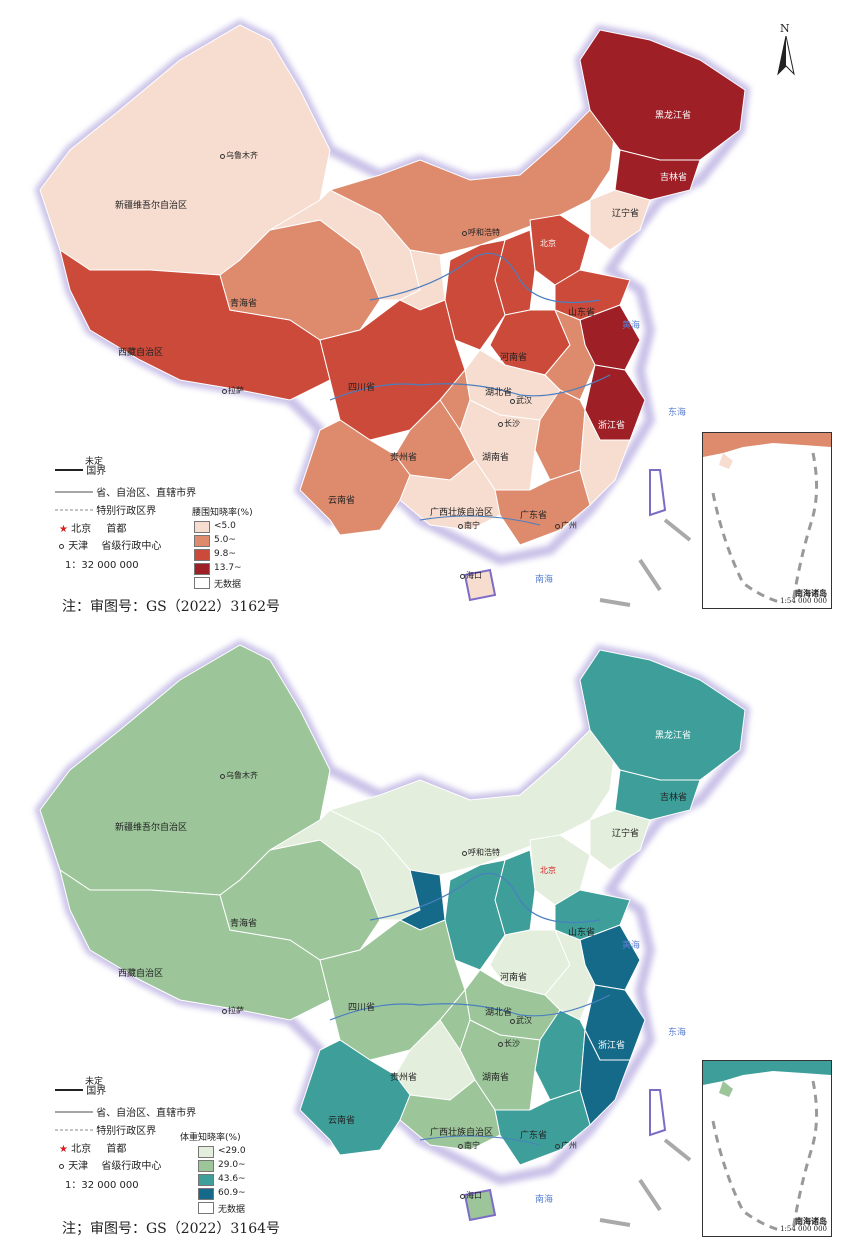 The image size is (857, 1240). Describe the element at coordinates (110, 1164) in the screenshot. I see `legend-provincial-center: 天津 省级行政中心` at that location.